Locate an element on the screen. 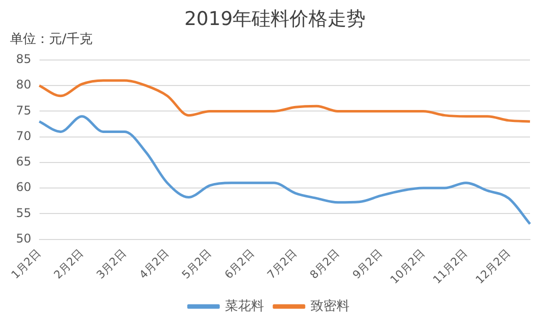 This screenshot has width=550, height=329. x-tick-label: 2月2日 is located at coordinates (68, 264).